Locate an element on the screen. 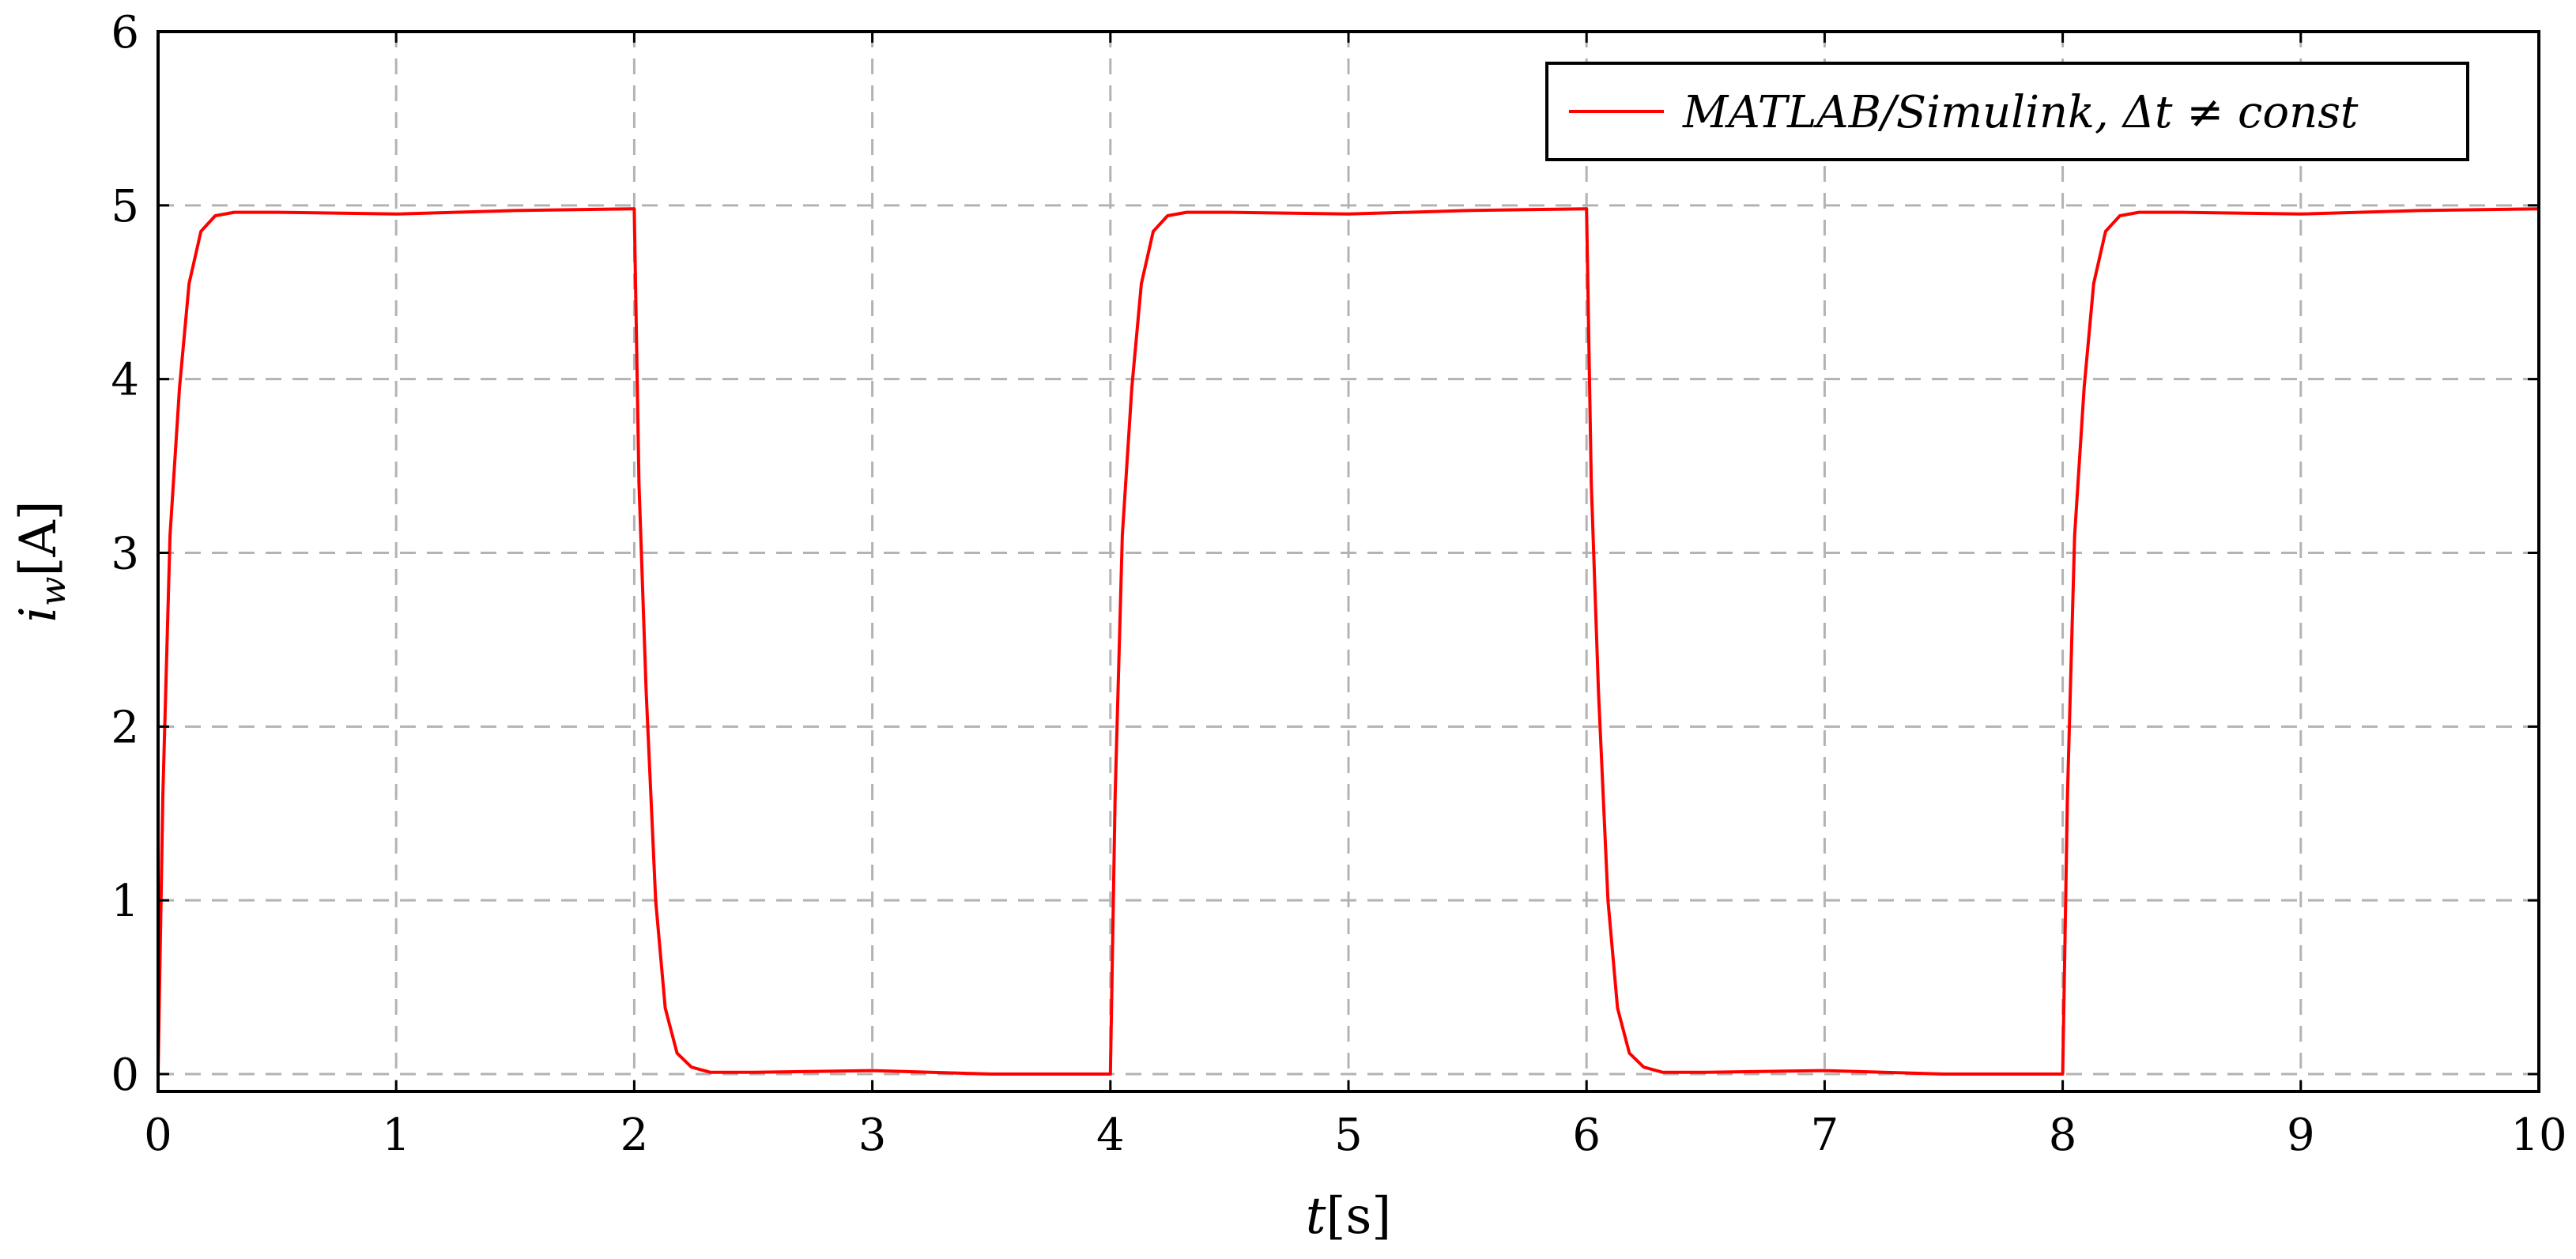 Image resolution: width=2576 pixels, height=1259 pixels. y-tick-label: 4 is located at coordinates (125, 380).